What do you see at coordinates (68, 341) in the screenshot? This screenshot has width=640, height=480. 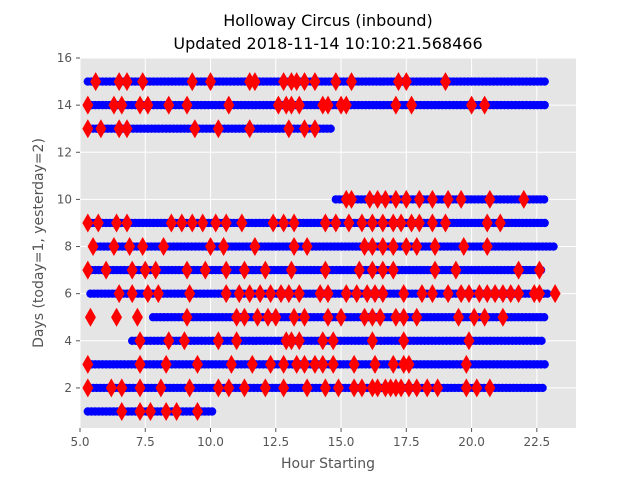 I see `y-tick-label: 4` at bounding box center [68, 341].